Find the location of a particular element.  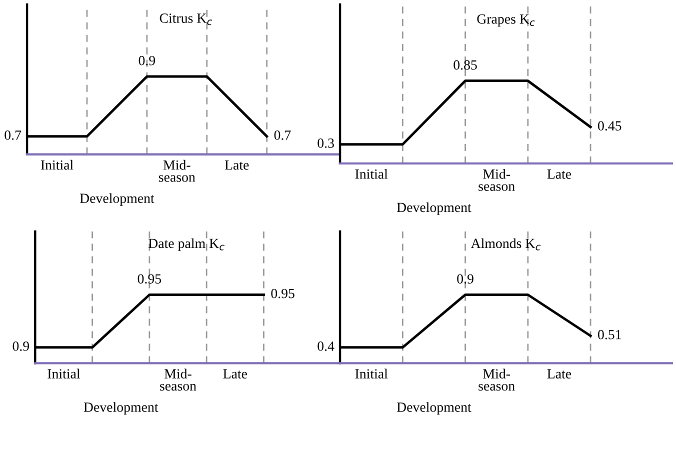

data-label: 0.85 is located at coordinates (465, 65).